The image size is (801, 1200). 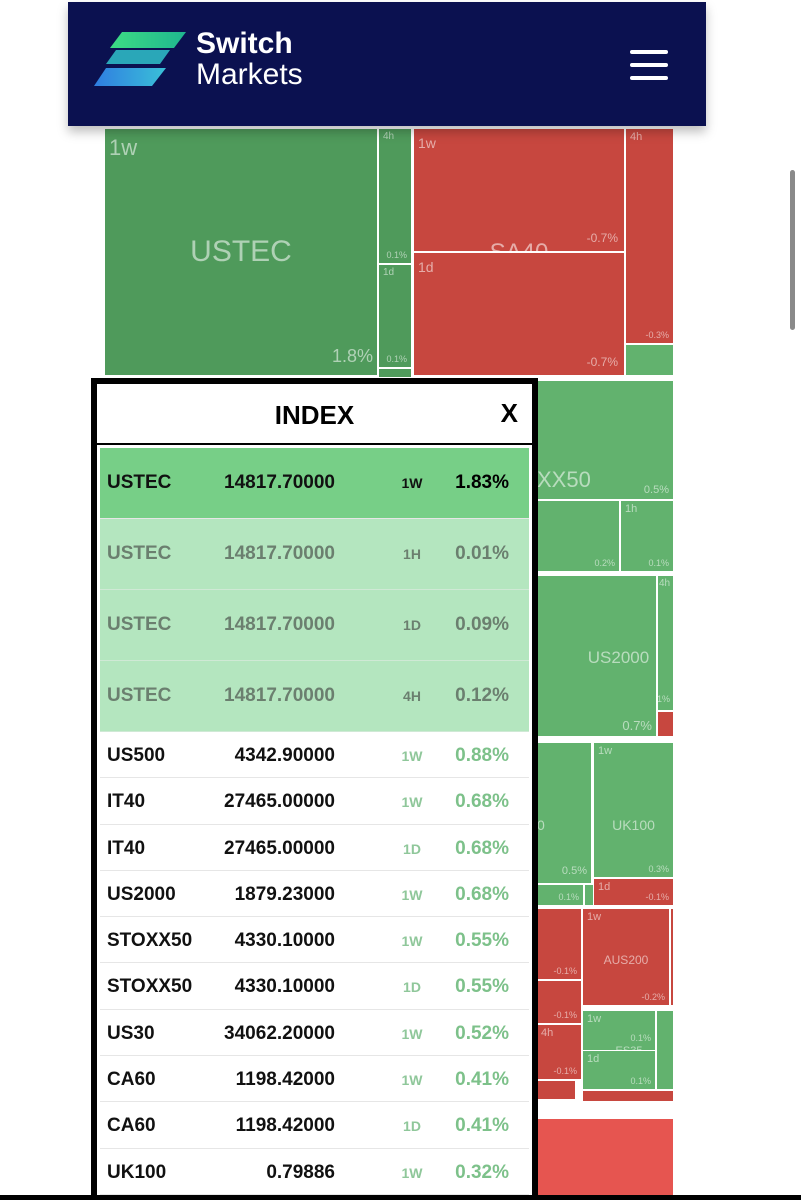 I want to click on heatmap-tile-uk100-1d: 1d -0.1%, so click(x=633, y=892).